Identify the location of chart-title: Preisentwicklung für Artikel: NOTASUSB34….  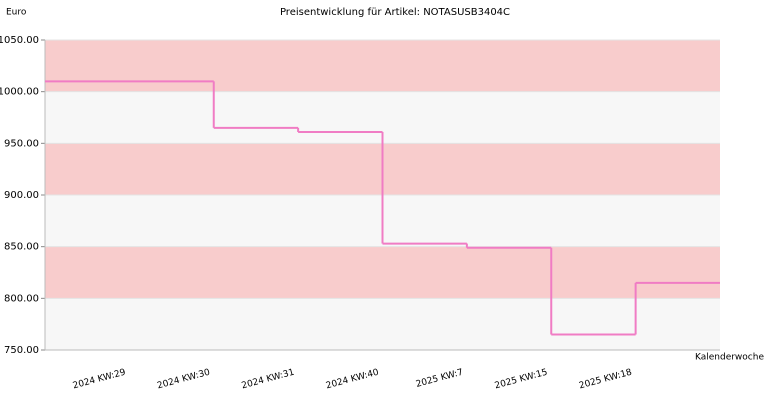
(395, 12).